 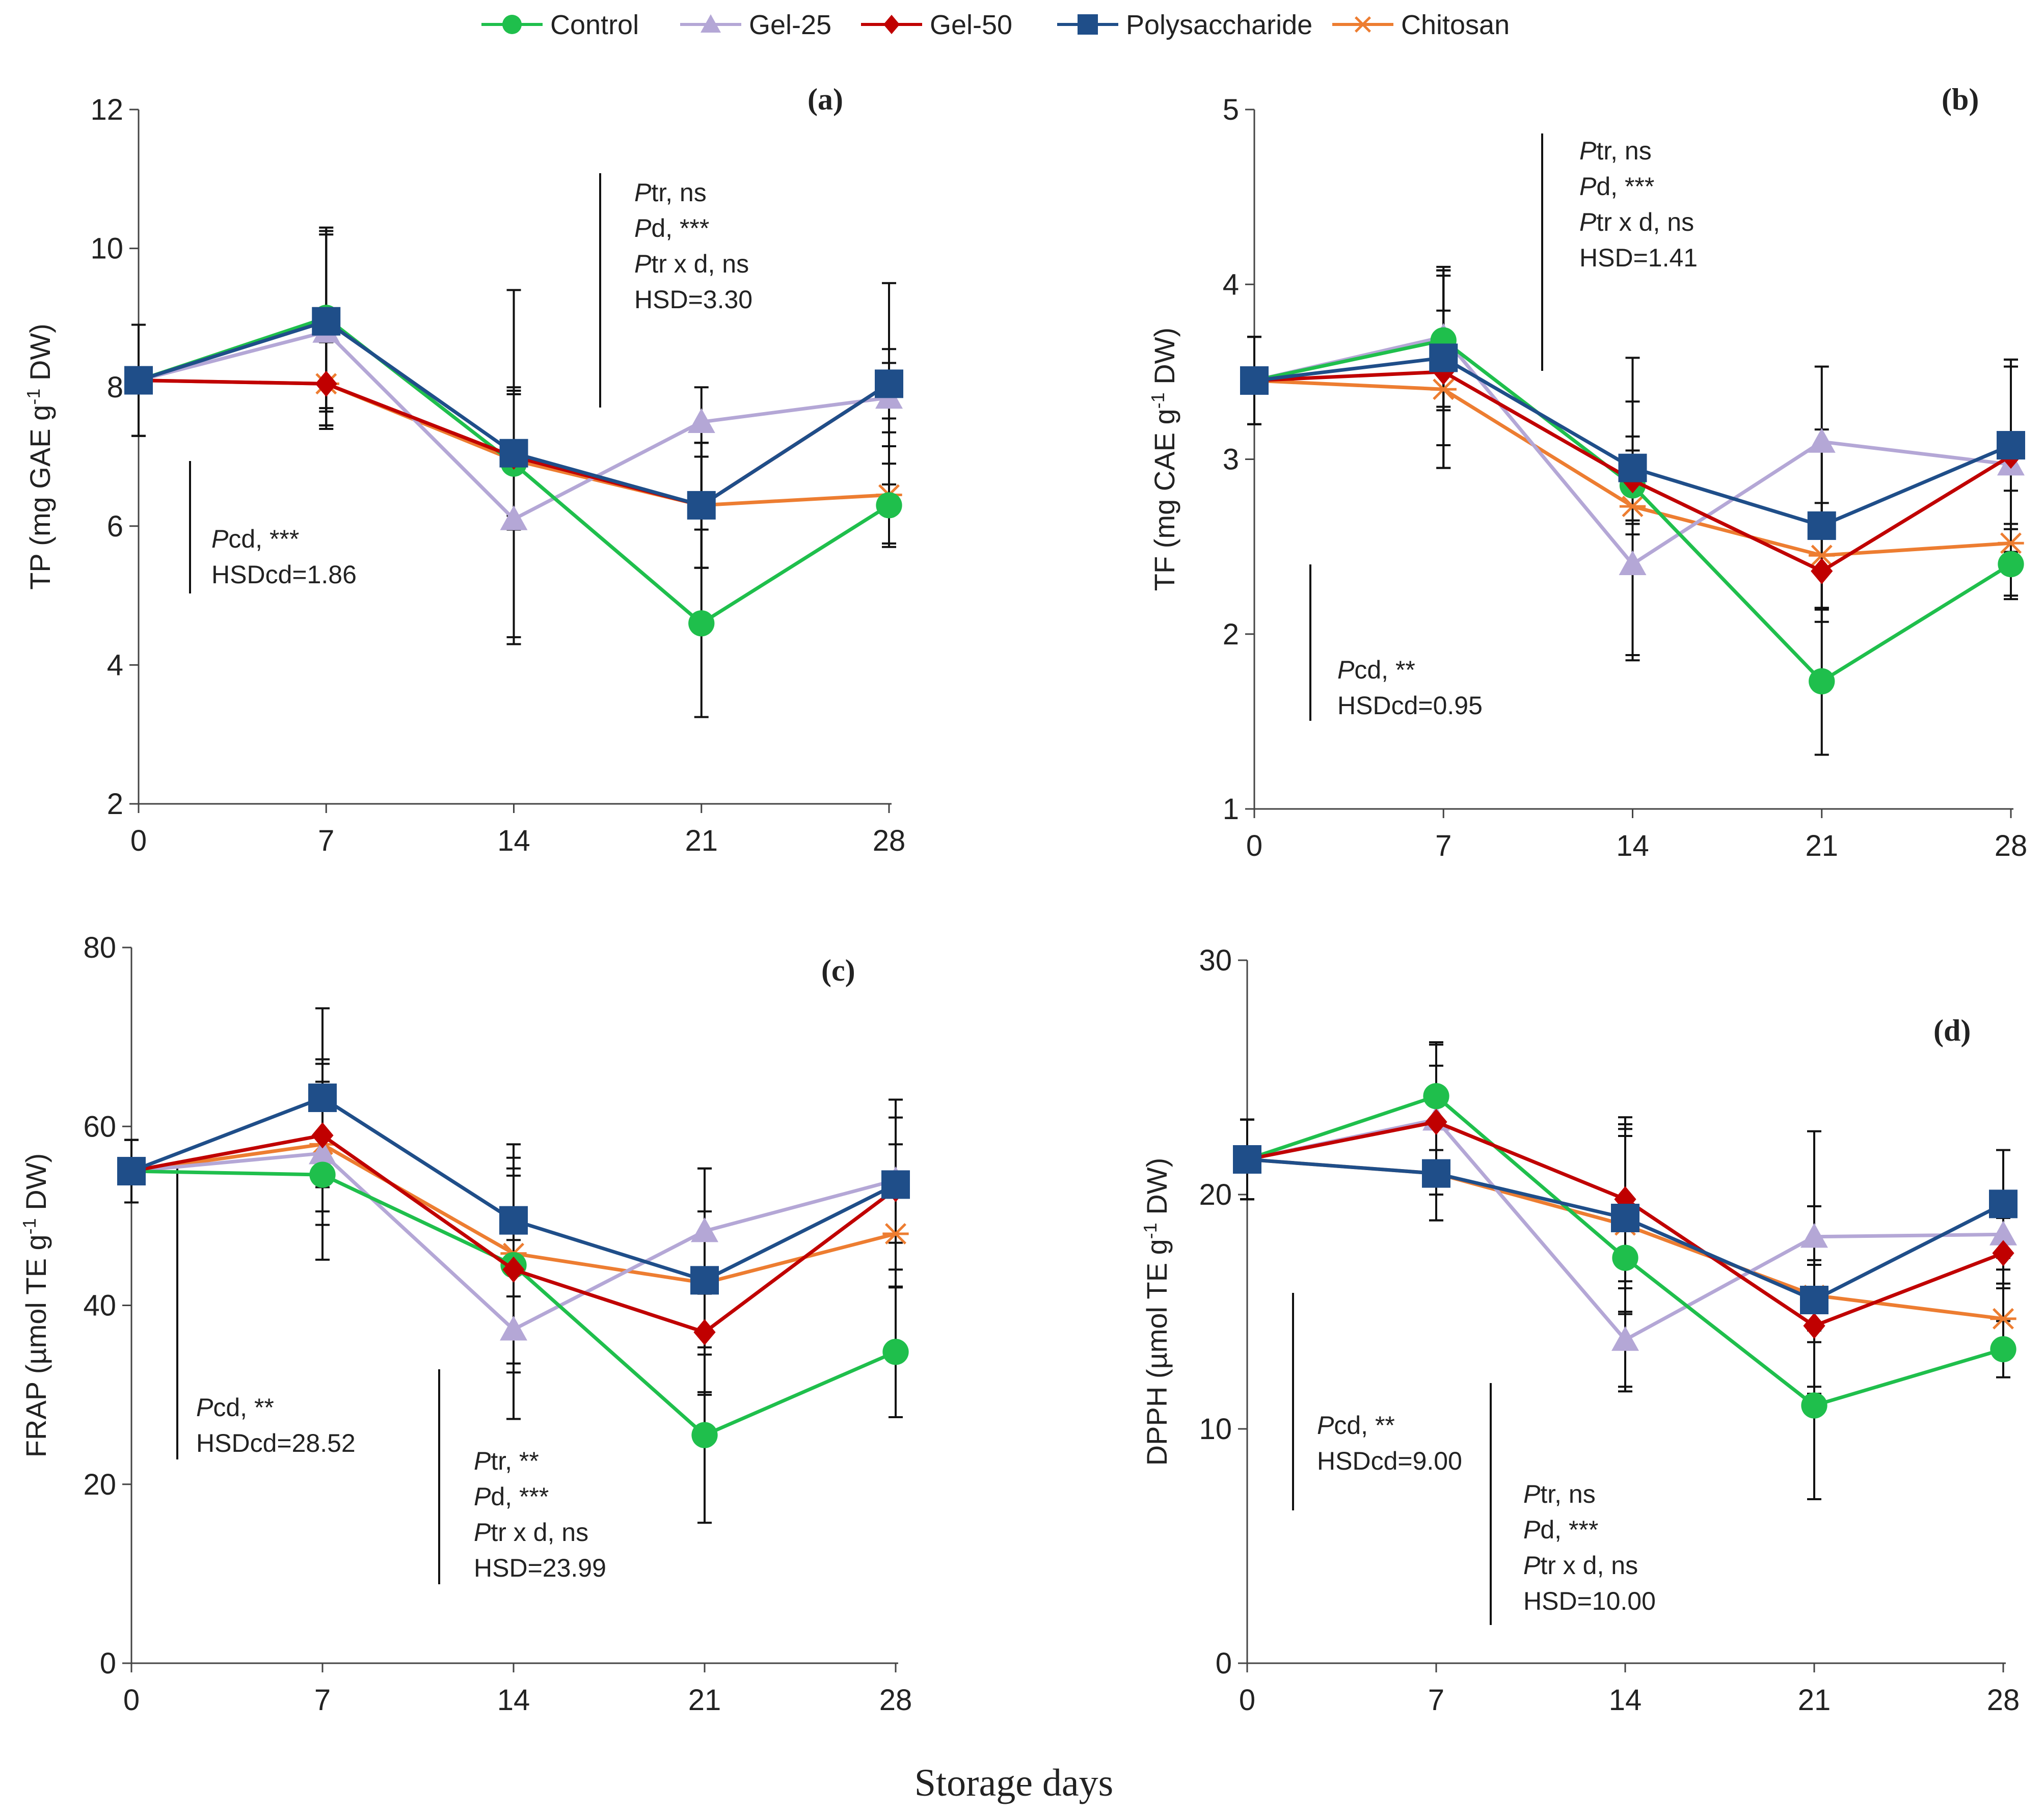 I want to click on y-axis-title: TF (mg CAE g-1 DW), so click(x=1163, y=459).